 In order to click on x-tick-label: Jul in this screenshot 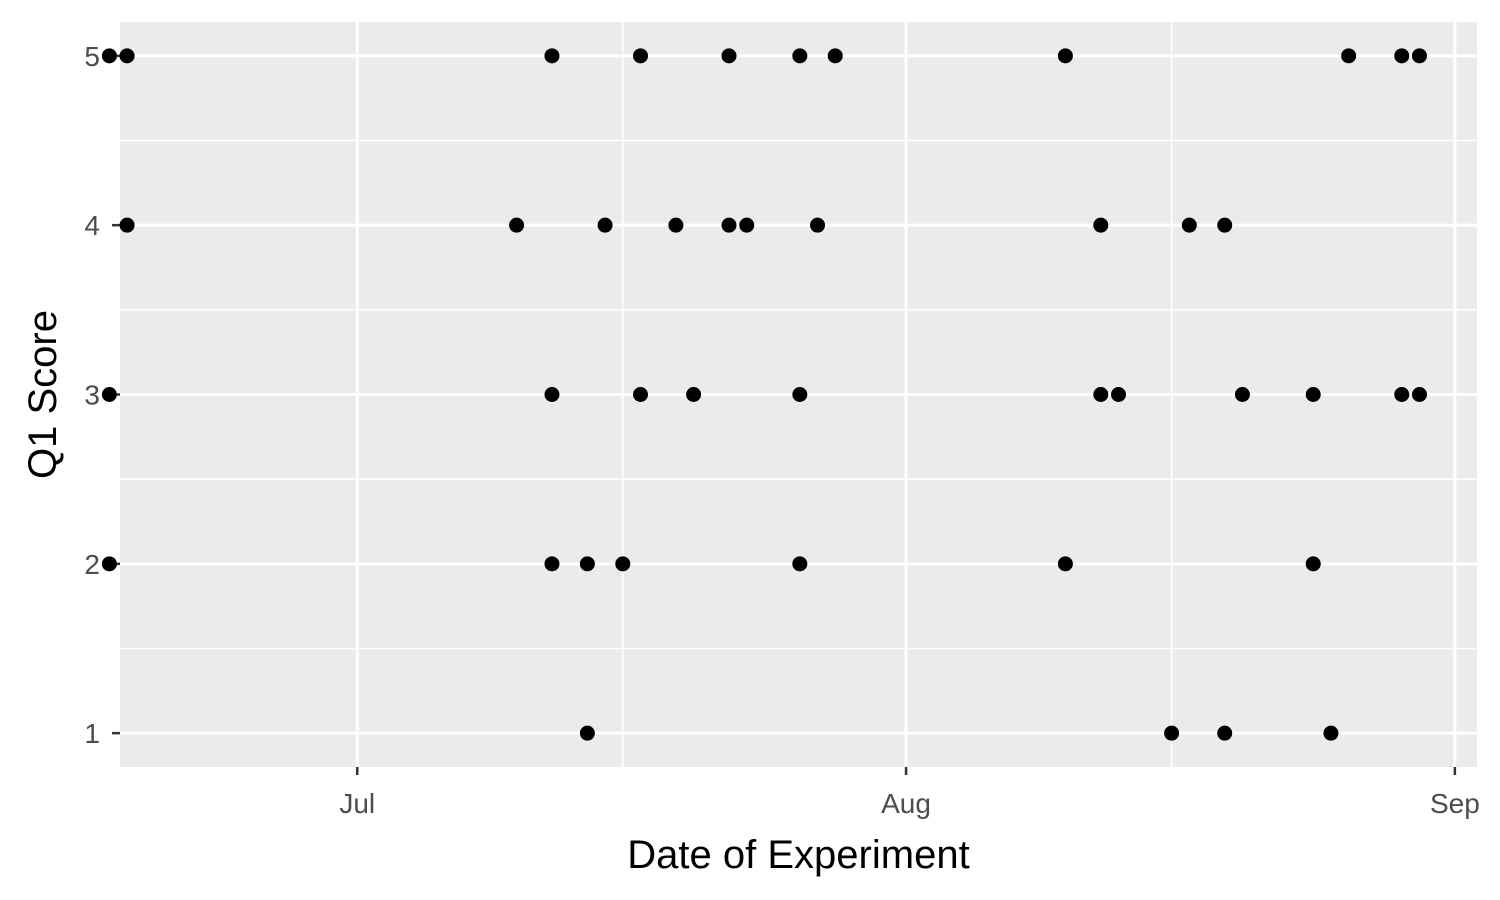, I will do `click(357, 803)`.